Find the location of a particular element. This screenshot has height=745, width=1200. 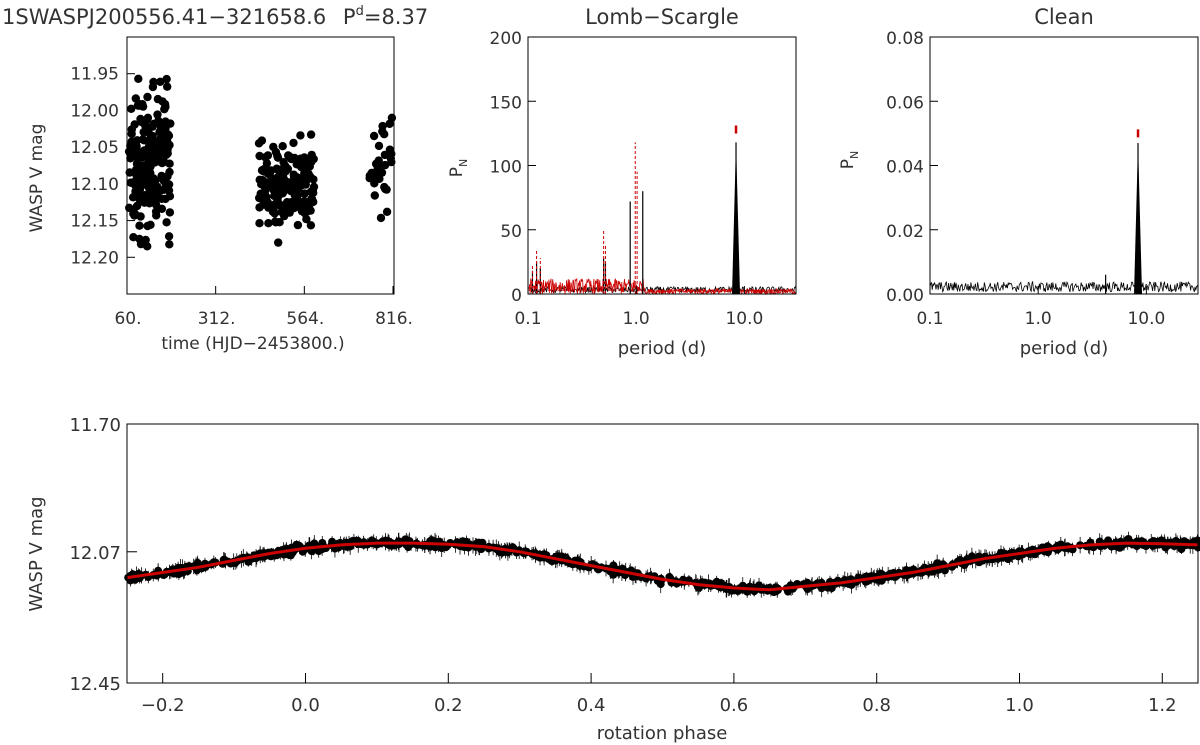

lomb-scargle-ylabel-sub: N is located at coordinates (463, 163).